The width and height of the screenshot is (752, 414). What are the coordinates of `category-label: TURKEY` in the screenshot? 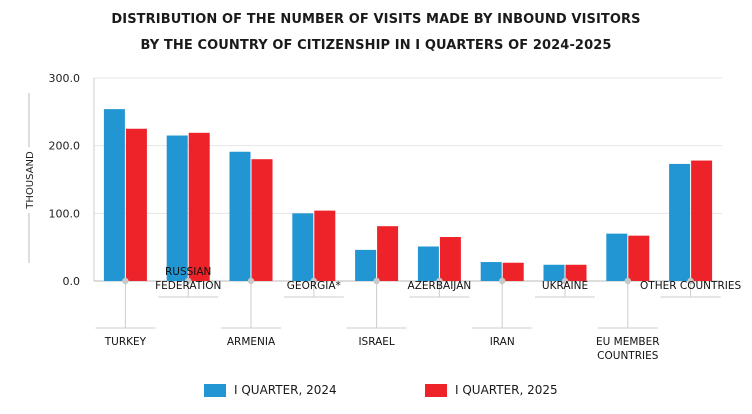 It's located at (125, 342).